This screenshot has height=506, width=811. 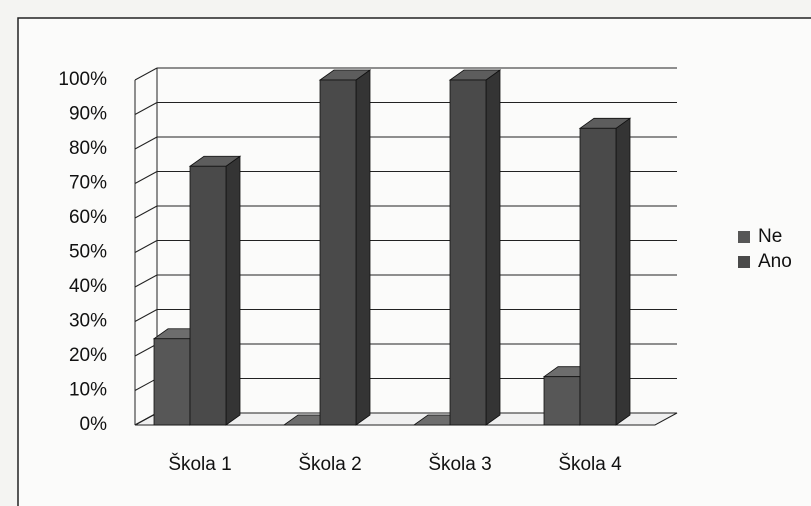 What do you see at coordinates (775, 261) in the screenshot?
I see `legend-label: Ano` at bounding box center [775, 261].